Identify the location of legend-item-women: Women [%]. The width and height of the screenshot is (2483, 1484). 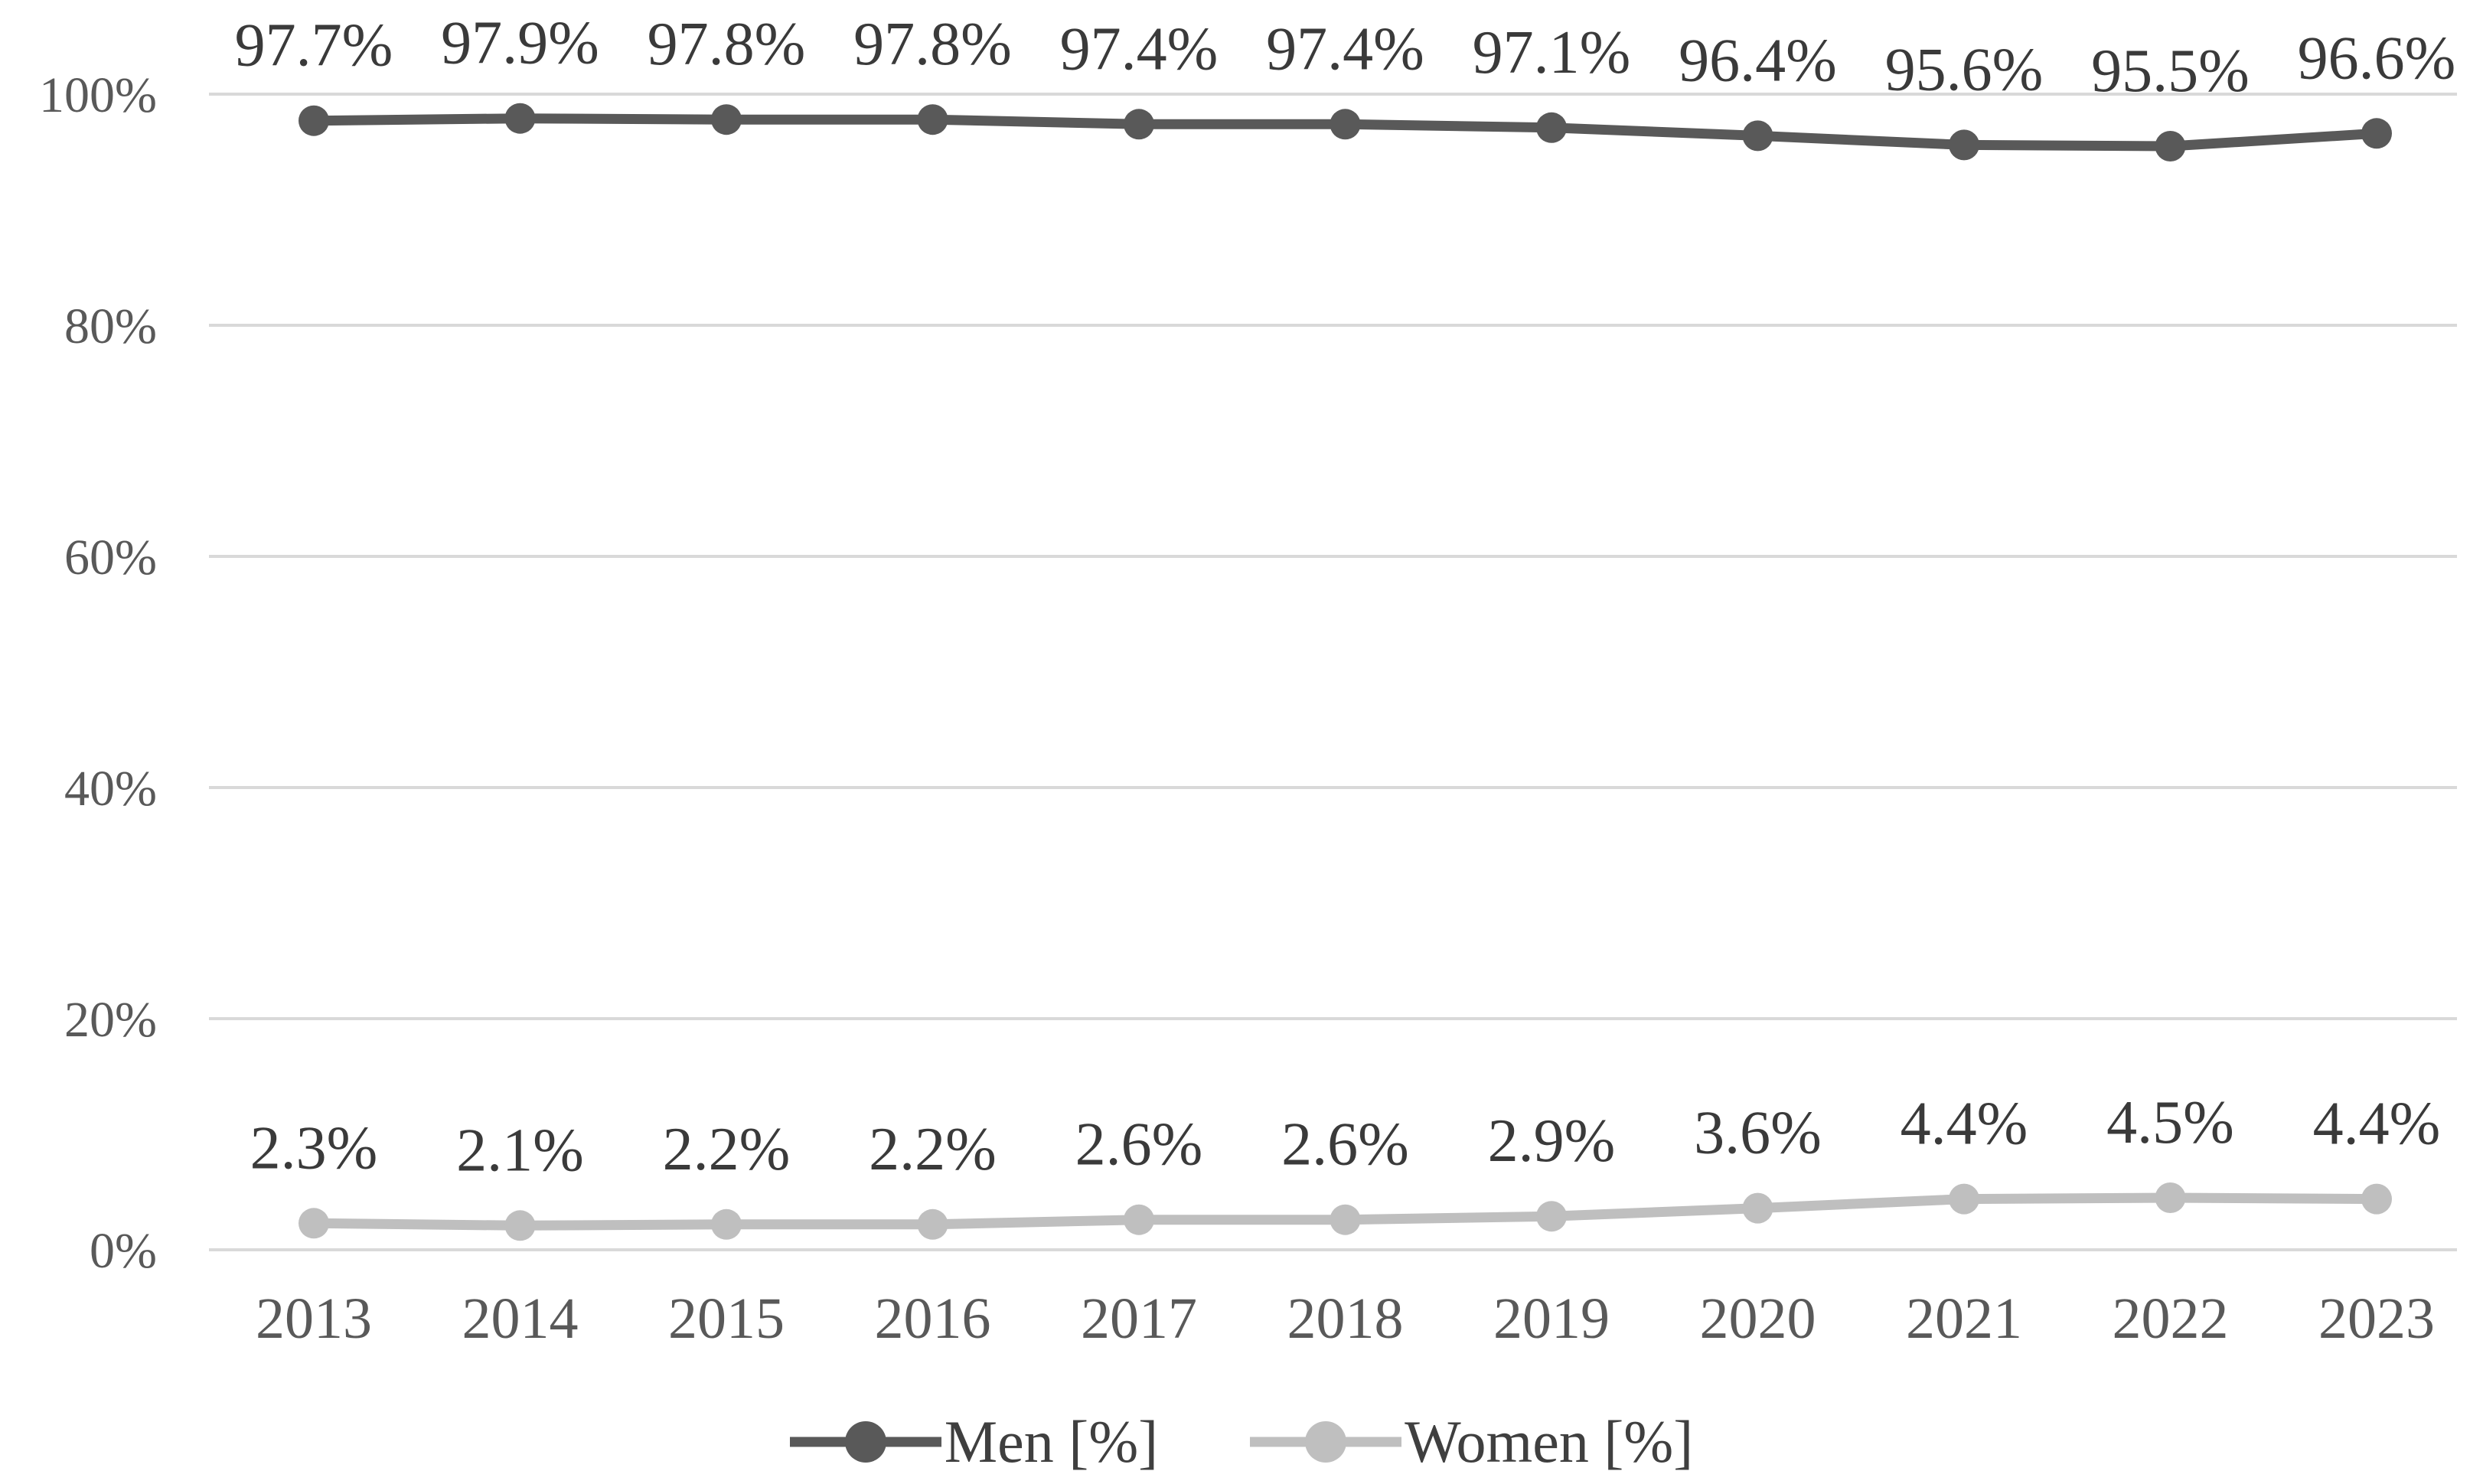
(1471, 1442).